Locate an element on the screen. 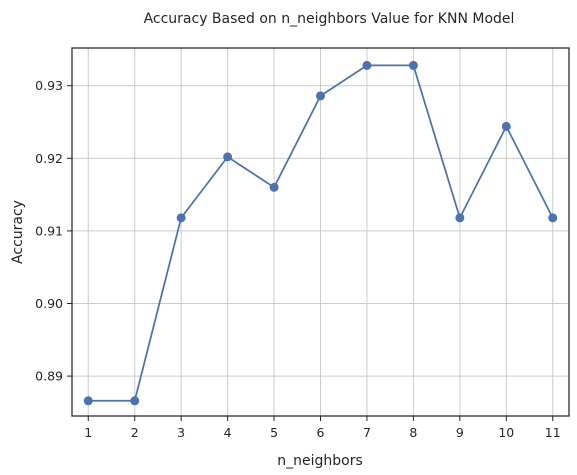 The image size is (577, 475). x-tick-label: 11 is located at coordinates (553, 432).